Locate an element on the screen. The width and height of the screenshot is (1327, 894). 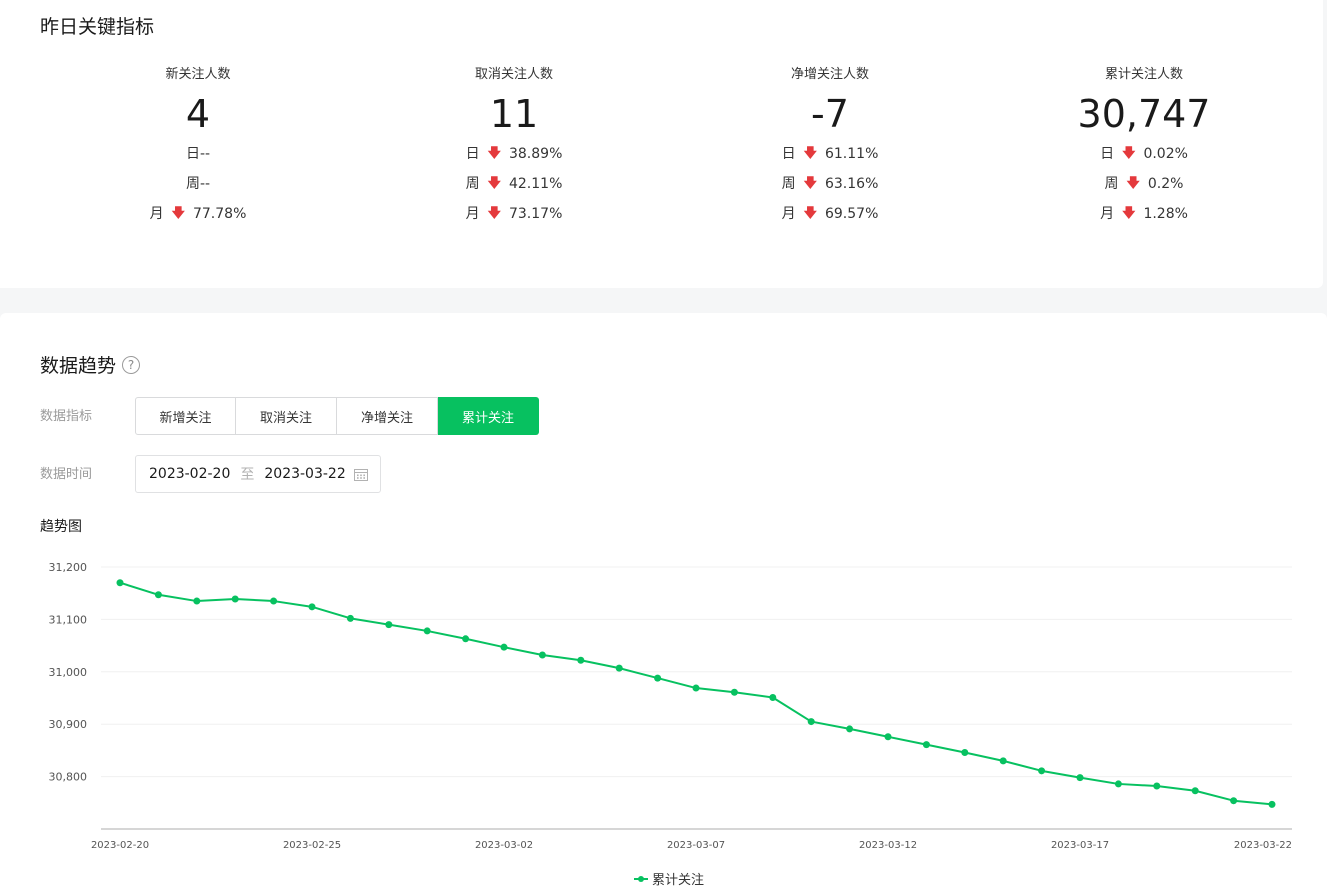
x-tick-label: 2023-03-07 is located at coordinates (696, 845).